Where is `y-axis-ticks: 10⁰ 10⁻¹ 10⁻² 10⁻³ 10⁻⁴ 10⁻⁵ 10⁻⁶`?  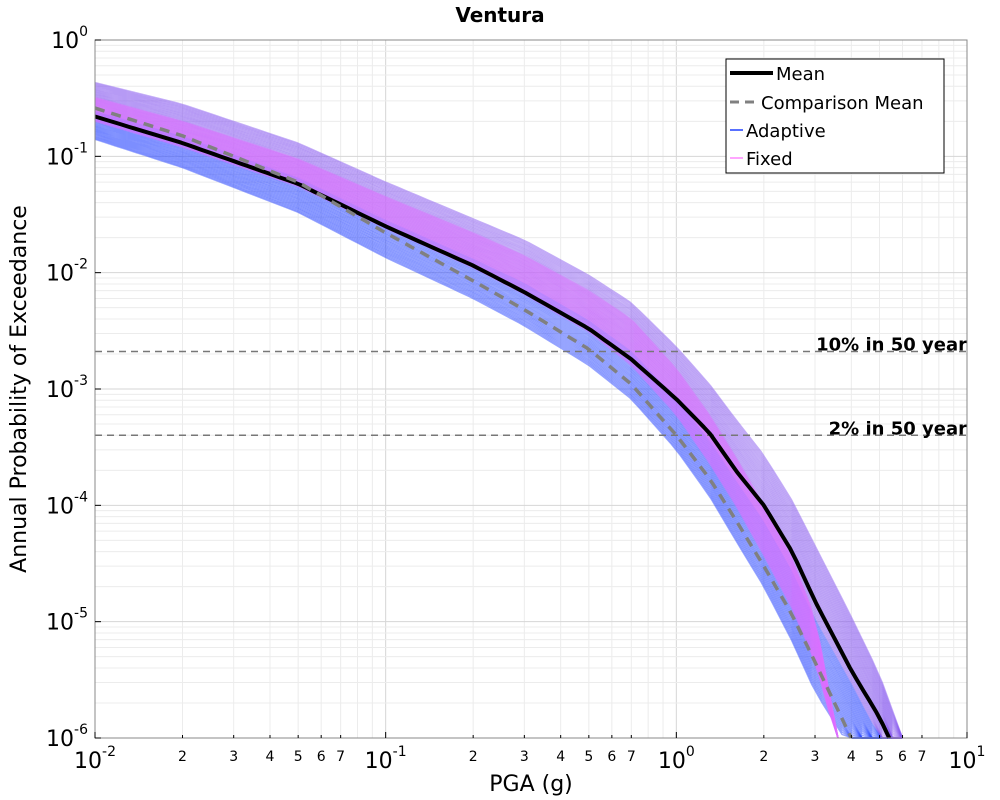 y-axis-ticks: 10⁰ 10⁻¹ 10⁻² 10⁻³ 10⁻⁴ 10⁻⁵ 10⁻⁶ is located at coordinates (73, 388).